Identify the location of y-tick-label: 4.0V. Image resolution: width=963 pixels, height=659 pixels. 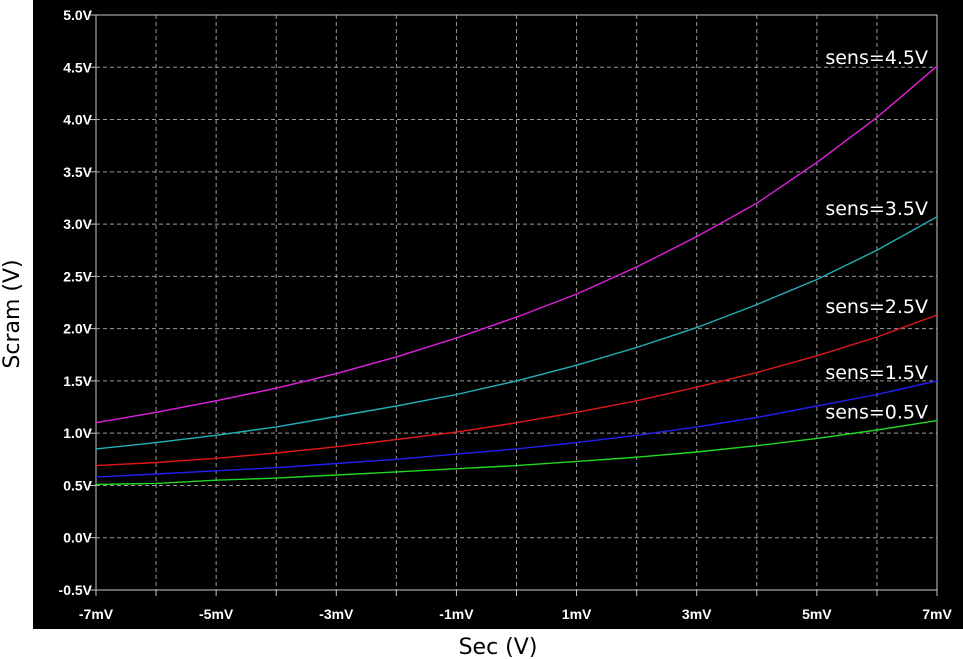
(77, 120).